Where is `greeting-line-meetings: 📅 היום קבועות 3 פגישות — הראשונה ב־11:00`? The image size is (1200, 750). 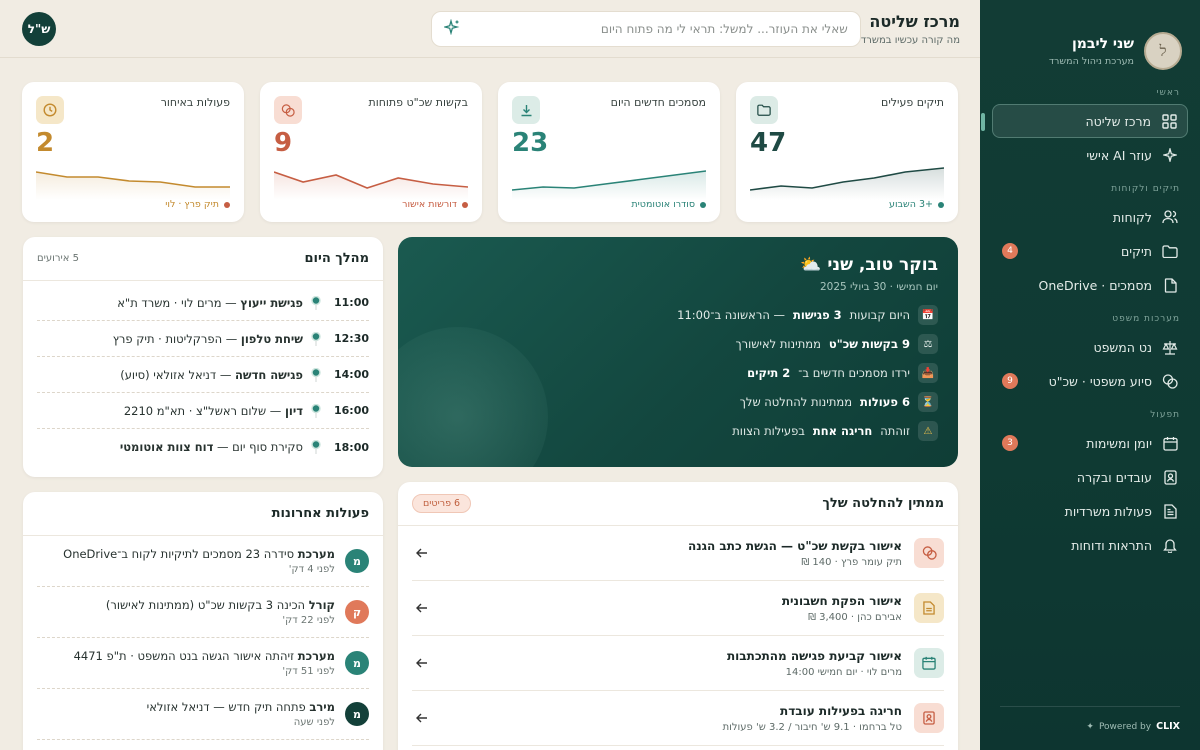
greeting-line-meetings: 📅 היום קבועות 3 פגישות — הראשונה ב־11:00 is located at coordinates (678, 315).